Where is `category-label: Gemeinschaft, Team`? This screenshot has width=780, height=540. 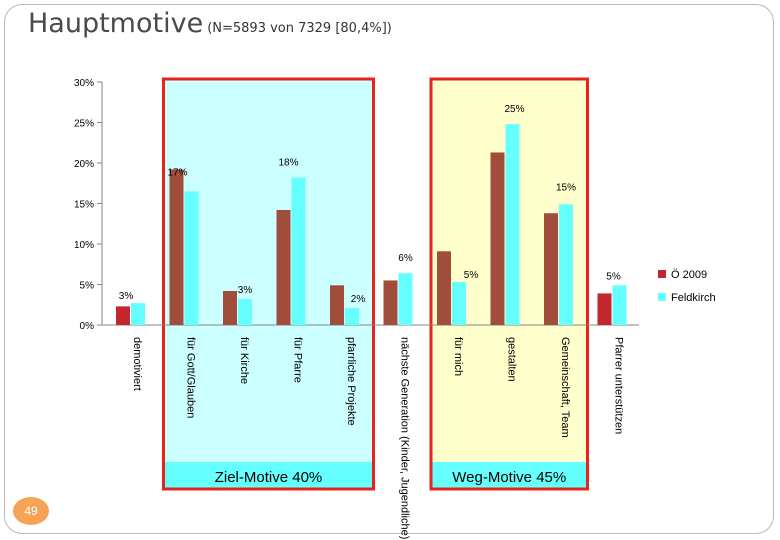
category-label: Gemeinschaft, Team is located at coordinates (565, 387).